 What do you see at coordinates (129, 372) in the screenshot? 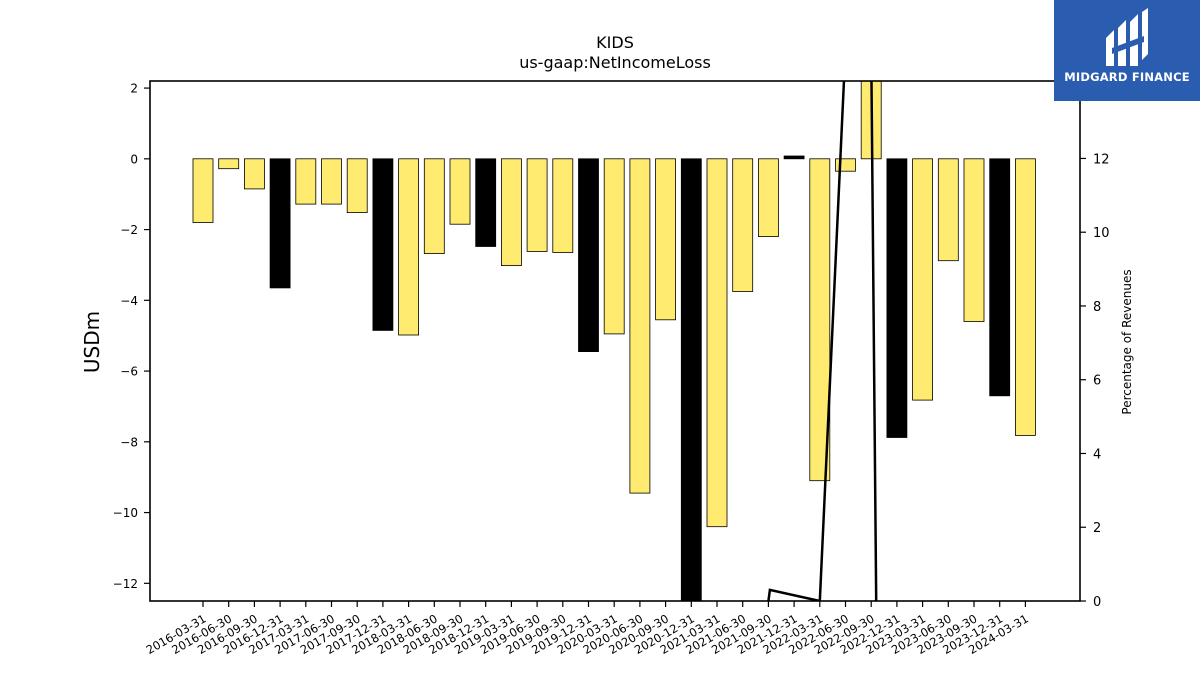
I see `y-tick-label: −6` at bounding box center [129, 372].